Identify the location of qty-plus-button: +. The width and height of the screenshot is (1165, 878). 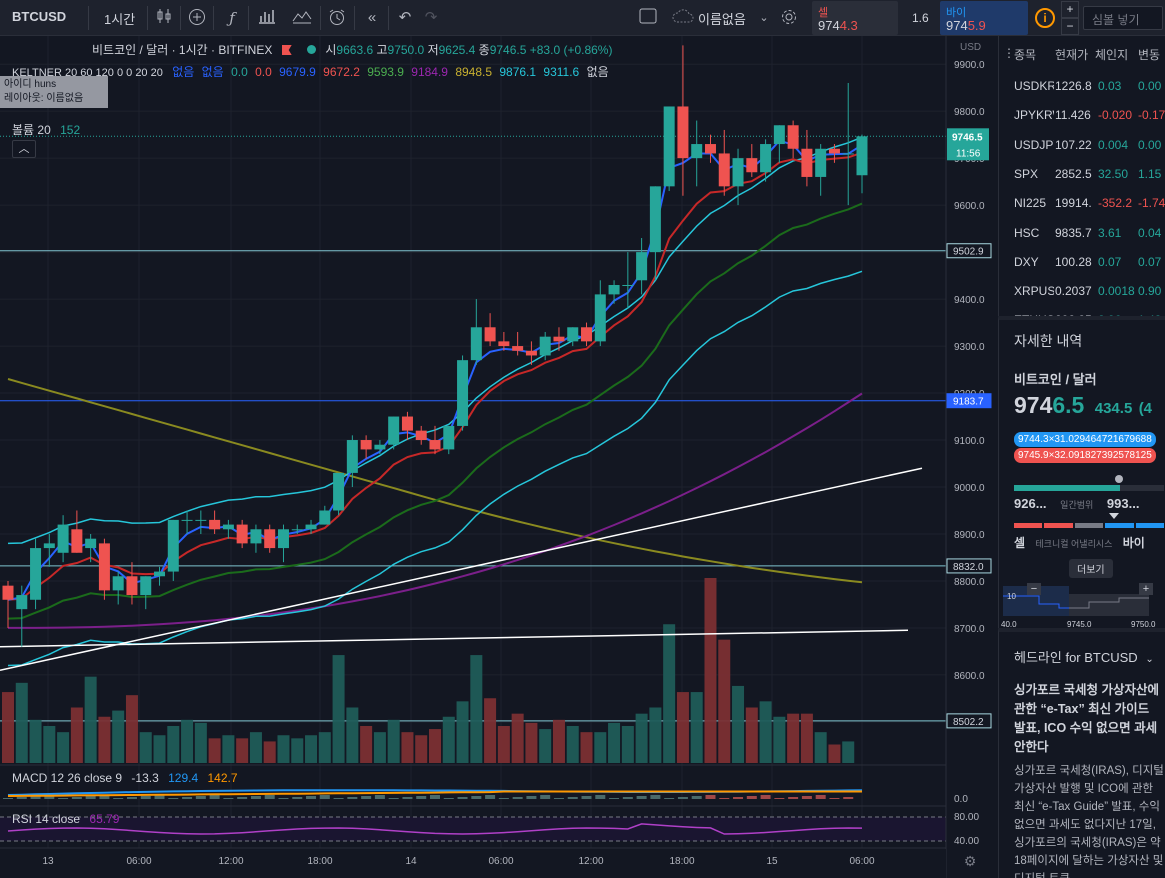
(1070, 9).